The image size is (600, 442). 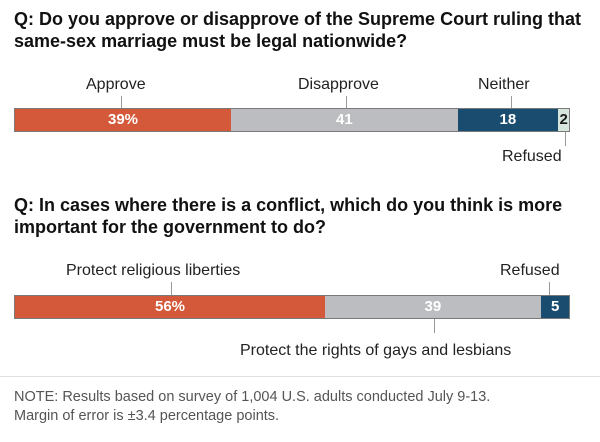 What do you see at coordinates (338, 84) in the screenshot?
I see `label-disapprove: Disapprove` at bounding box center [338, 84].